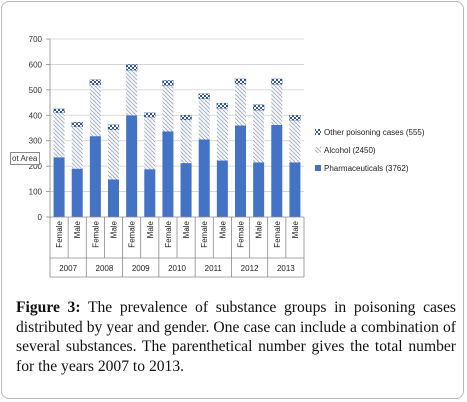 This screenshot has width=467, height=402. I want to click on y-tick-label: 300, so click(36, 141).